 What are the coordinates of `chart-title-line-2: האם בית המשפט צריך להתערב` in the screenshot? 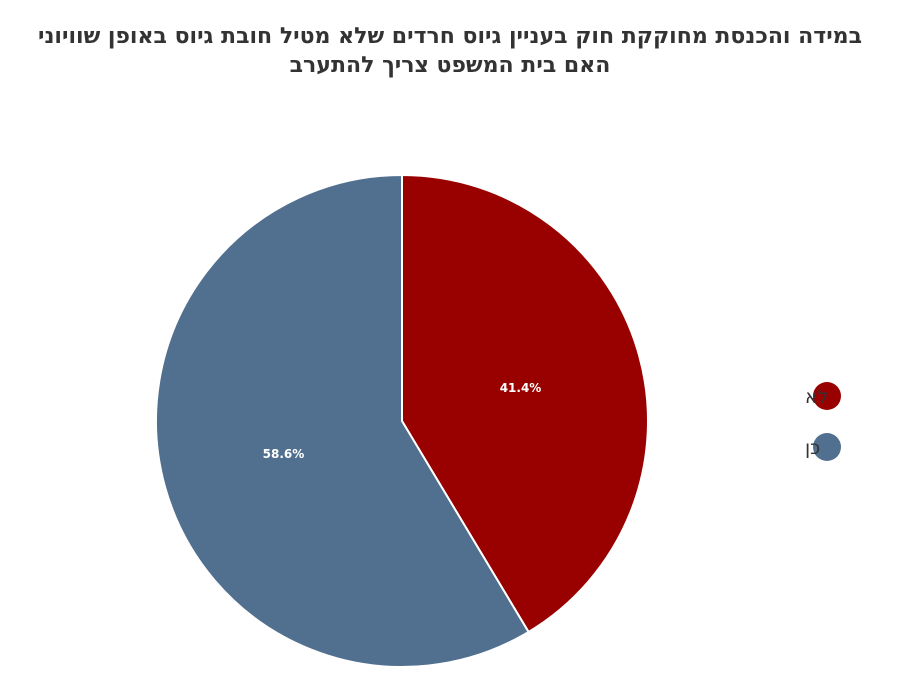 It's located at (450, 65).